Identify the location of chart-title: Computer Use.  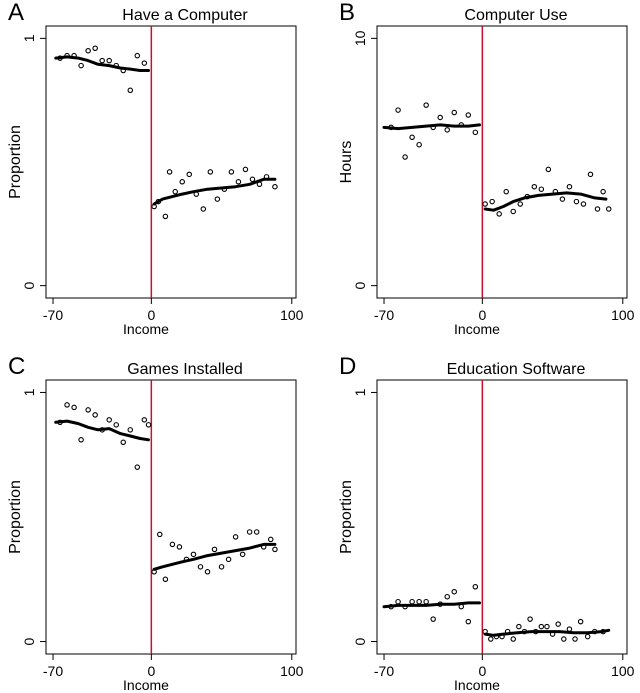
(515, 15).